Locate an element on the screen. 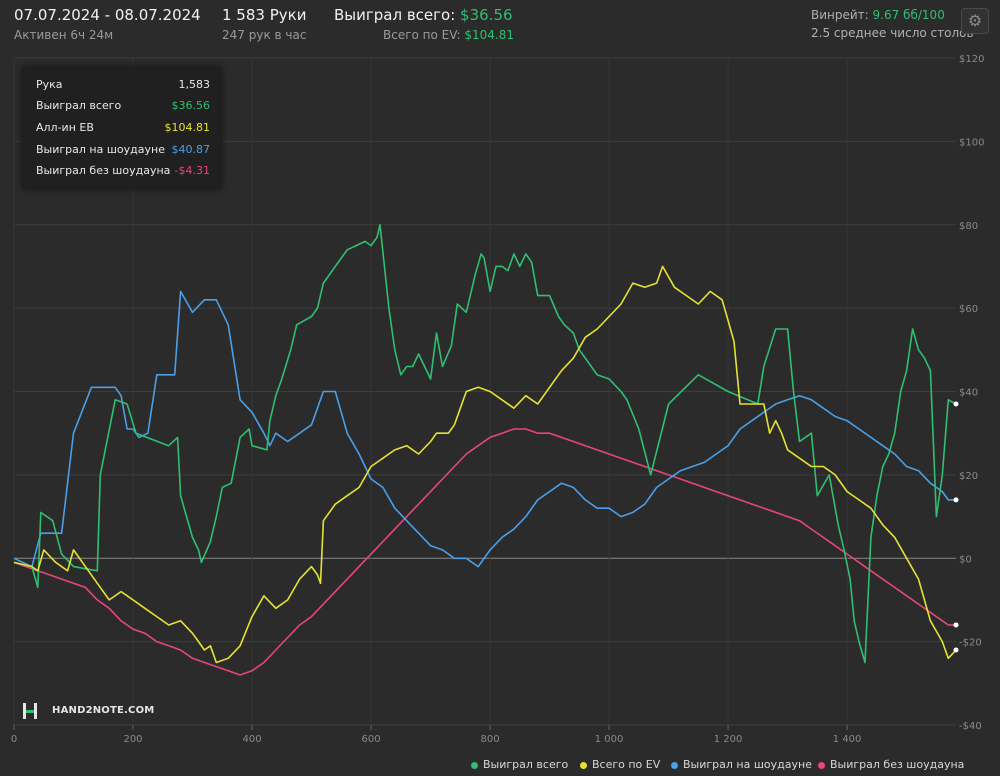 The image size is (1000, 776). won-total-label: Выиграл всего: is located at coordinates (395, 15).